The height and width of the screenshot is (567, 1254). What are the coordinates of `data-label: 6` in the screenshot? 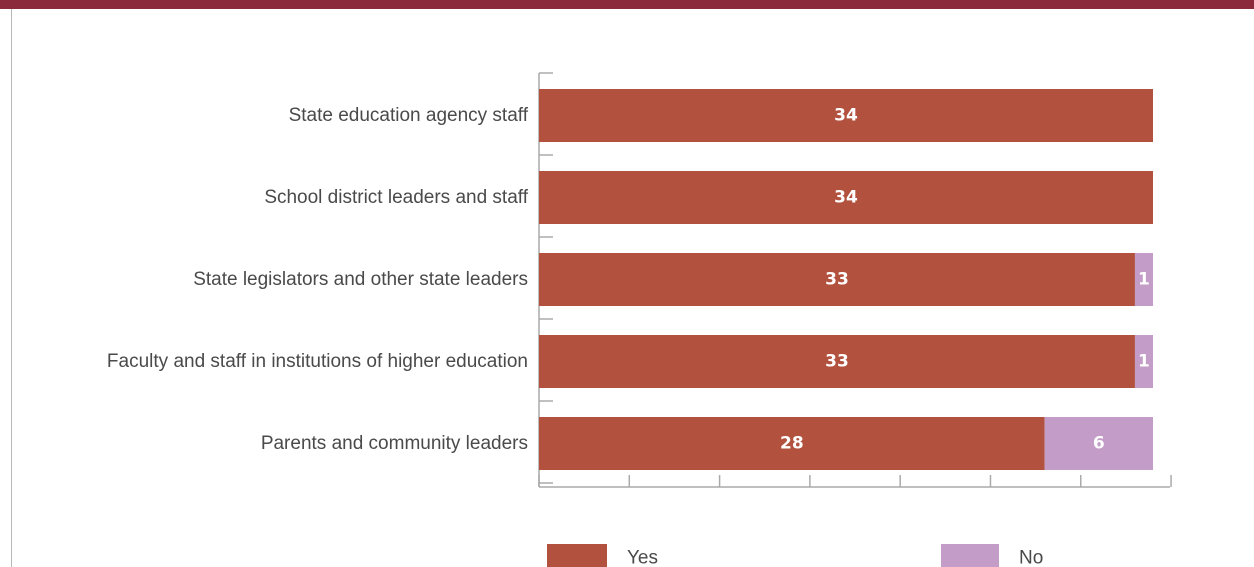 It's located at (1099, 444).